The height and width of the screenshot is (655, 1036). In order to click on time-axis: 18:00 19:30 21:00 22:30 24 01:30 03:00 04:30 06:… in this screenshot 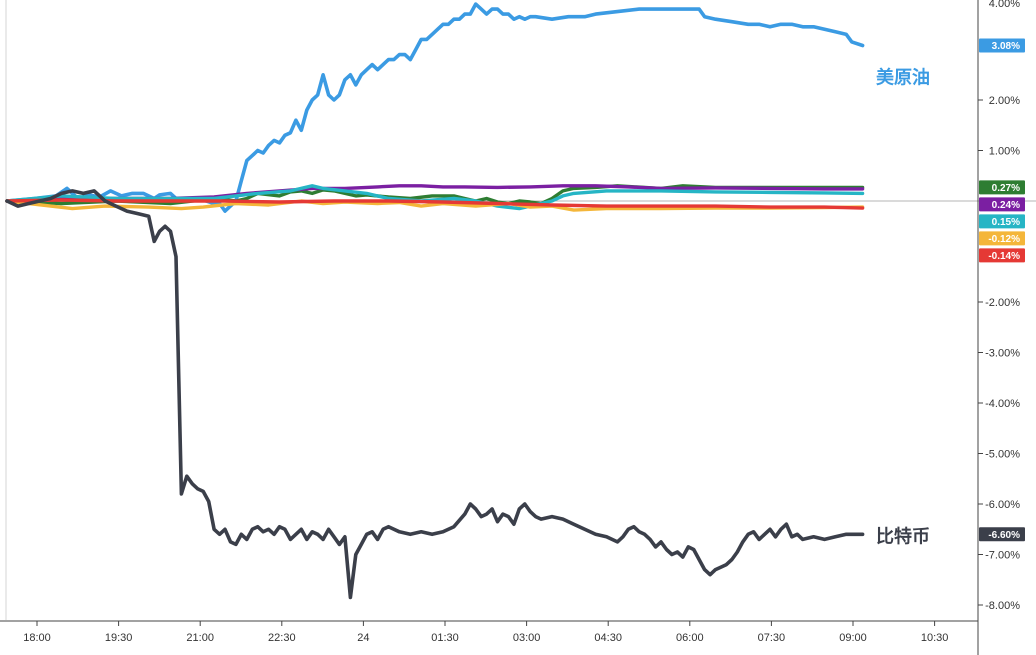, I will do `click(485, 632)`.